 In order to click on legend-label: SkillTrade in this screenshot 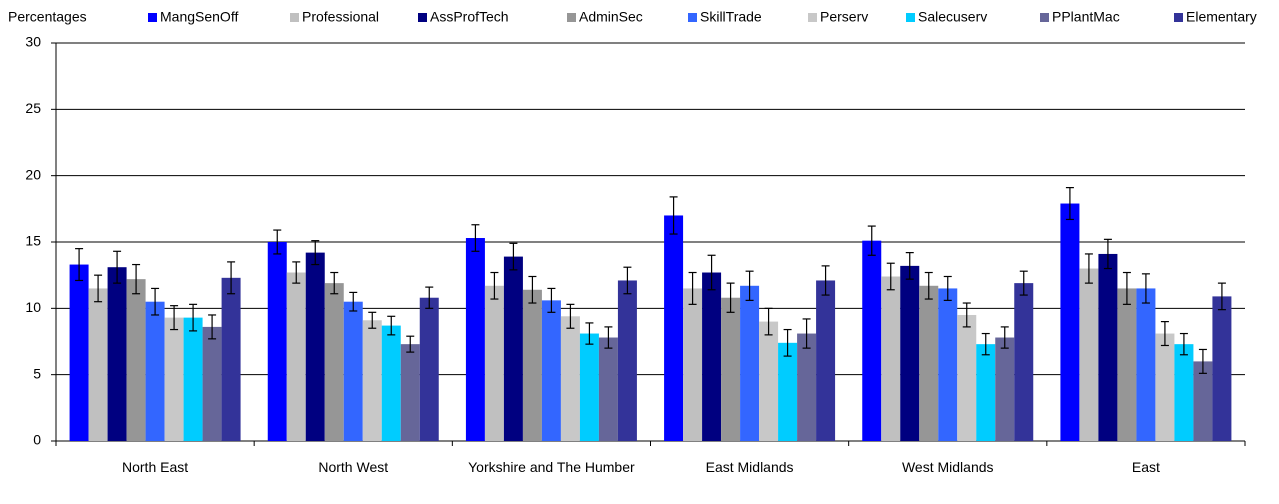, I will do `click(731, 17)`.